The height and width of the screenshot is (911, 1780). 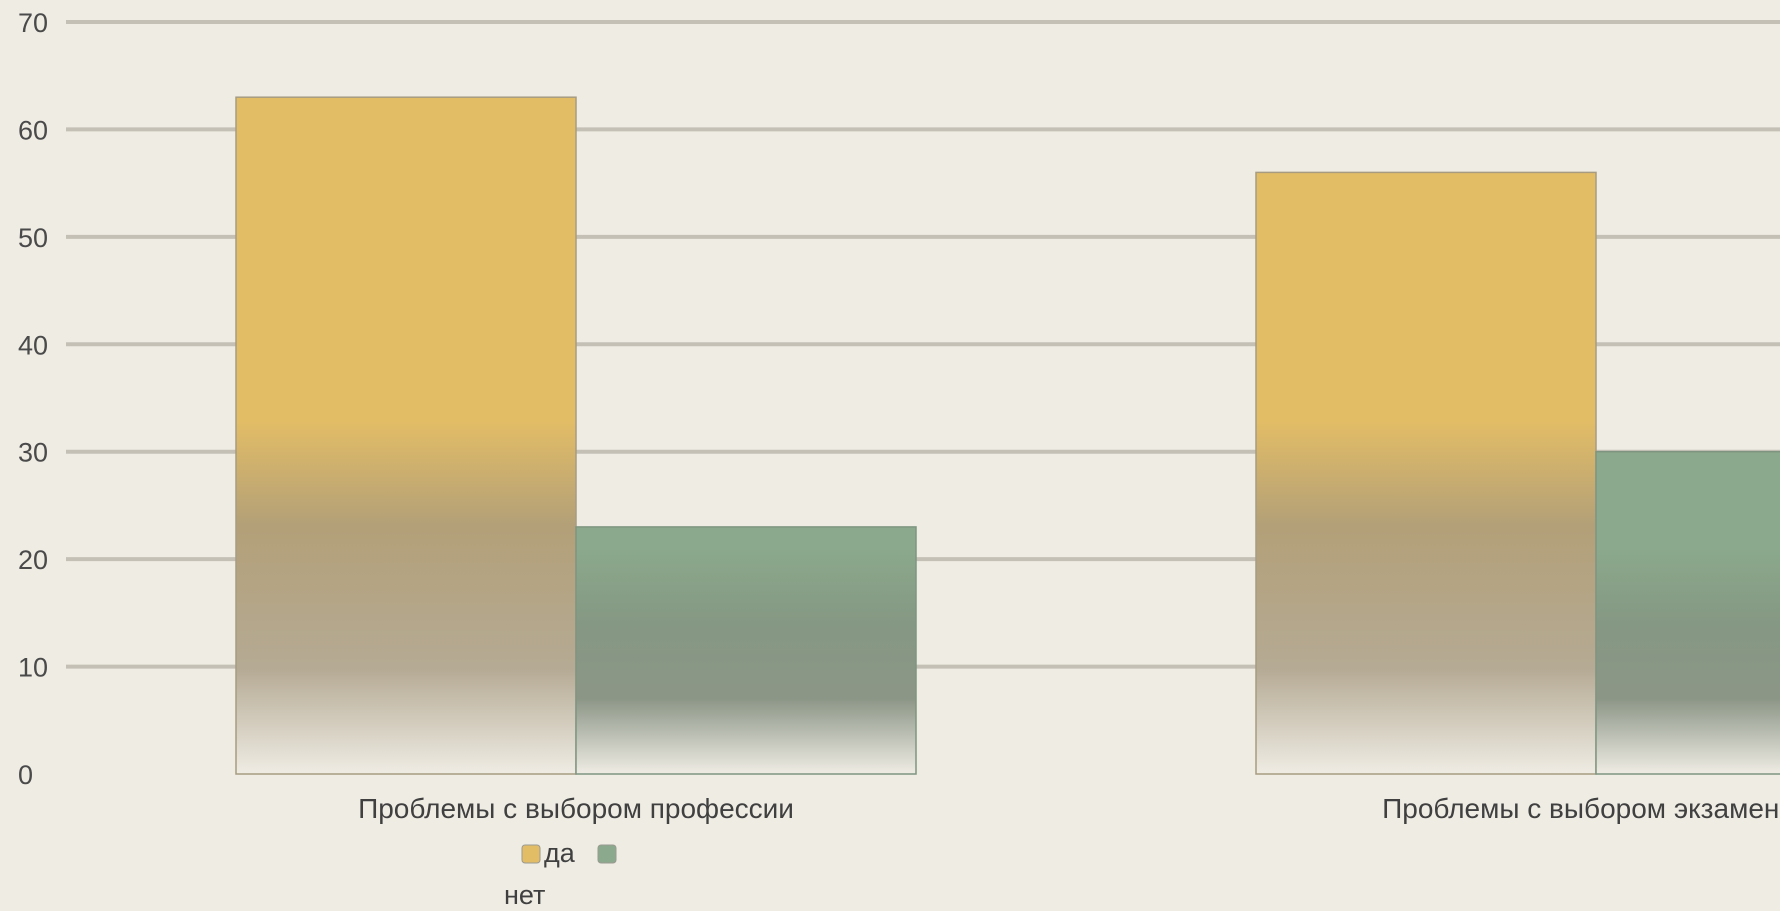 I want to click on y-tick-label: 30, so click(x=33, y=453).